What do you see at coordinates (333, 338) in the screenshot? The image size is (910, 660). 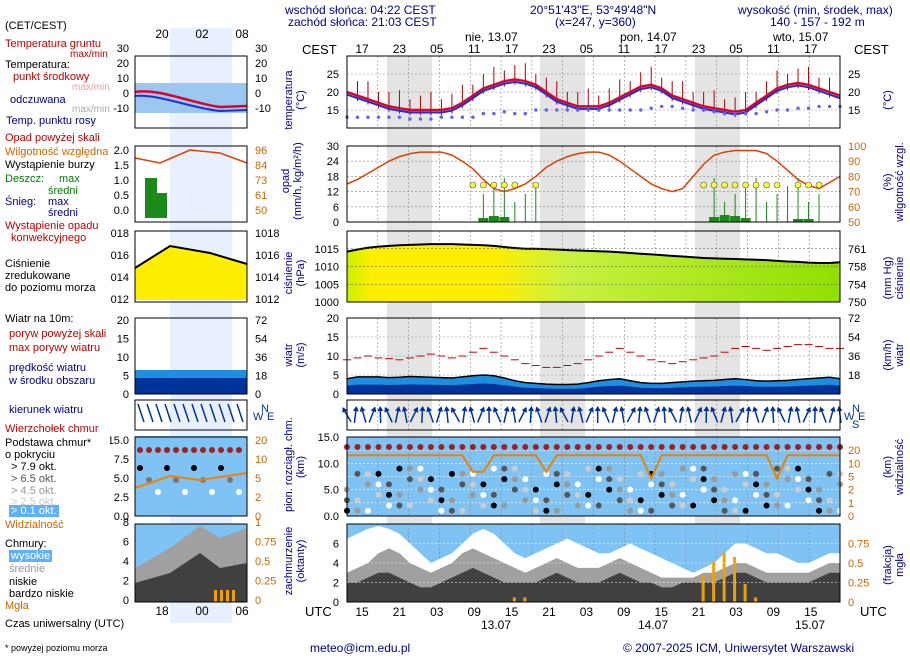 I see `wind-tick: 15` at bounding box center [333, 338].